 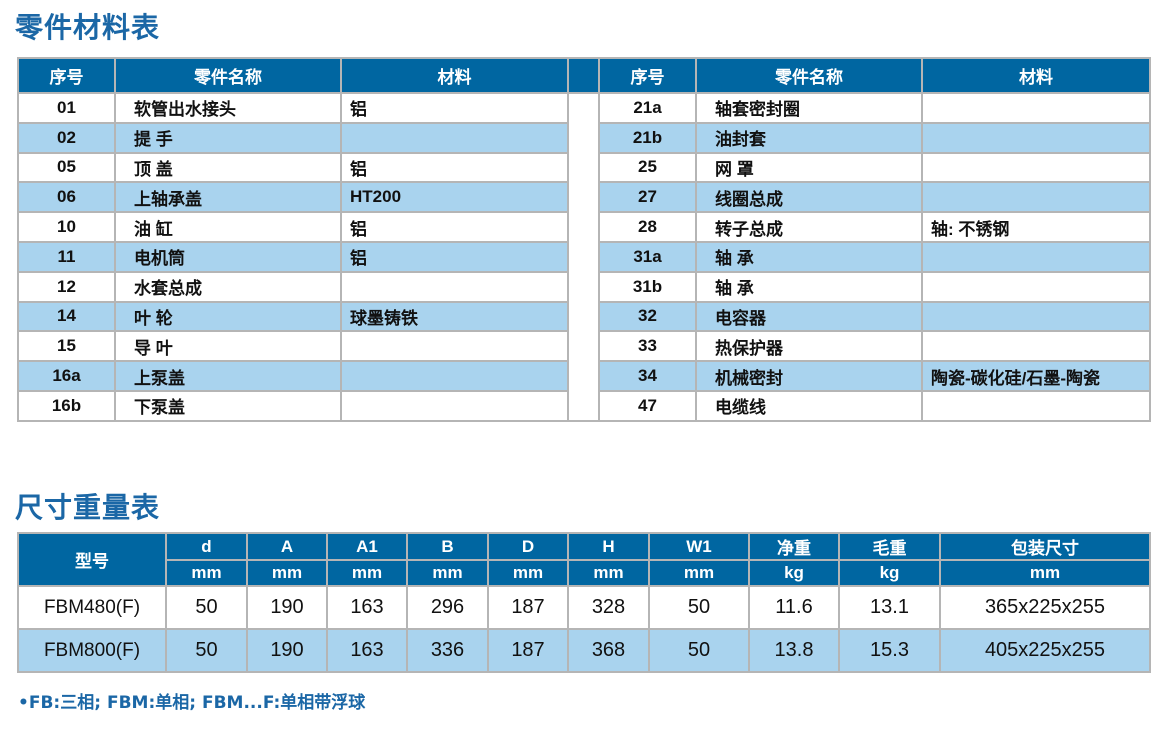 What do you see at coordinates (88, 507) in the screenshot?
I see `dims-table-title: 尺寸重量表` at bounding box center [88, 507].